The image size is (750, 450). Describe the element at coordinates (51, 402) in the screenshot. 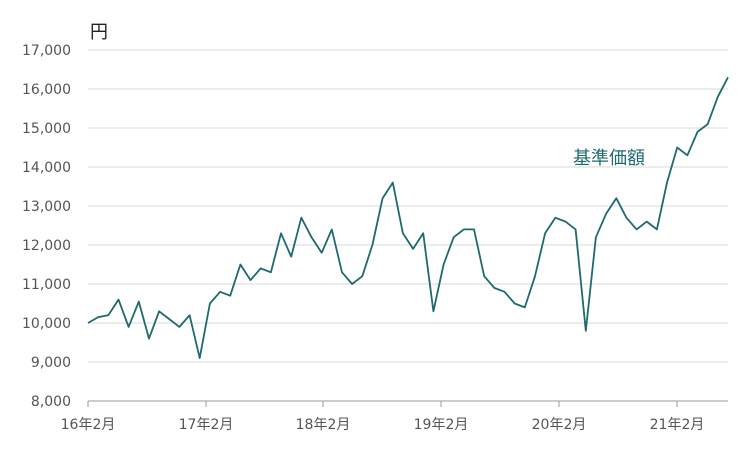

I see `y-tick-label: 8,000` at that location.